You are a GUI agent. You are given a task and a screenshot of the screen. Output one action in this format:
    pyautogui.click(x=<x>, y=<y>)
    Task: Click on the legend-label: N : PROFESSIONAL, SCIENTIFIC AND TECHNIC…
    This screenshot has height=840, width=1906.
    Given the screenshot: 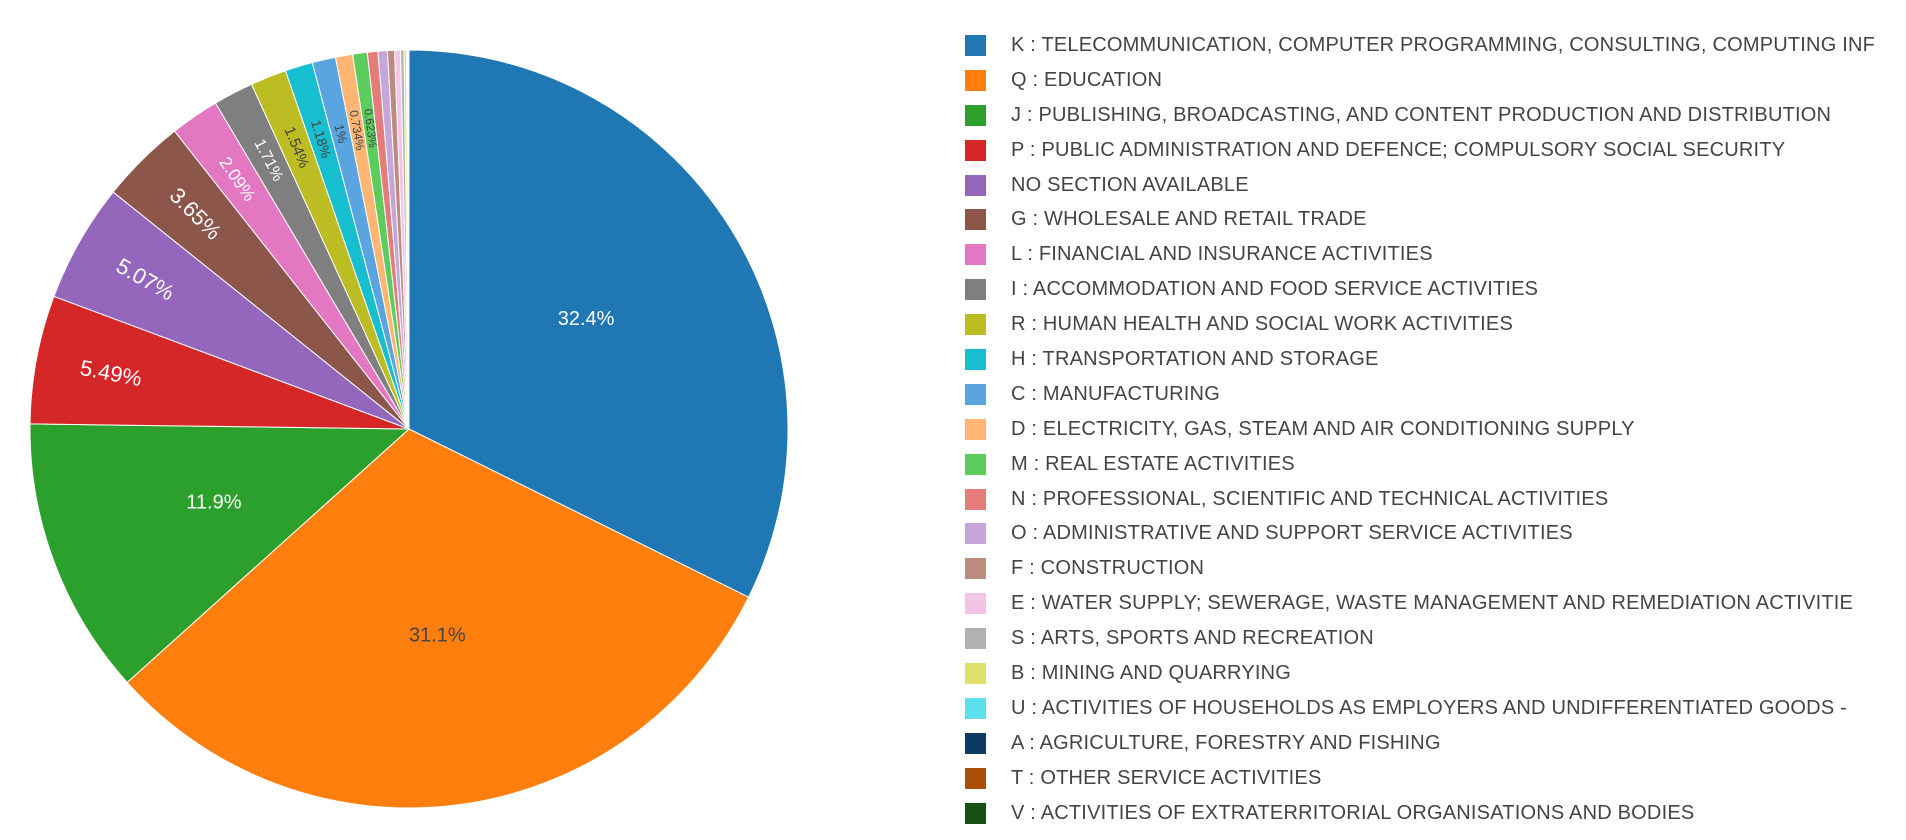 What is the action you would take?
    pyautogui.click(x=1310, y=498)
    